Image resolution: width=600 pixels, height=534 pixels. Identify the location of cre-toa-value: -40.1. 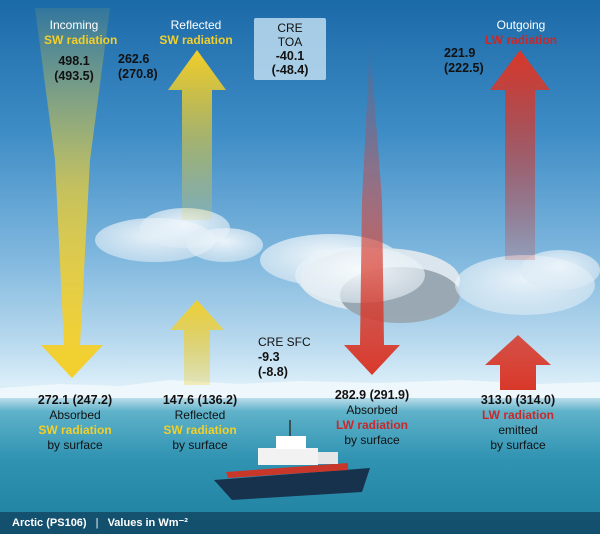
(290, 56).